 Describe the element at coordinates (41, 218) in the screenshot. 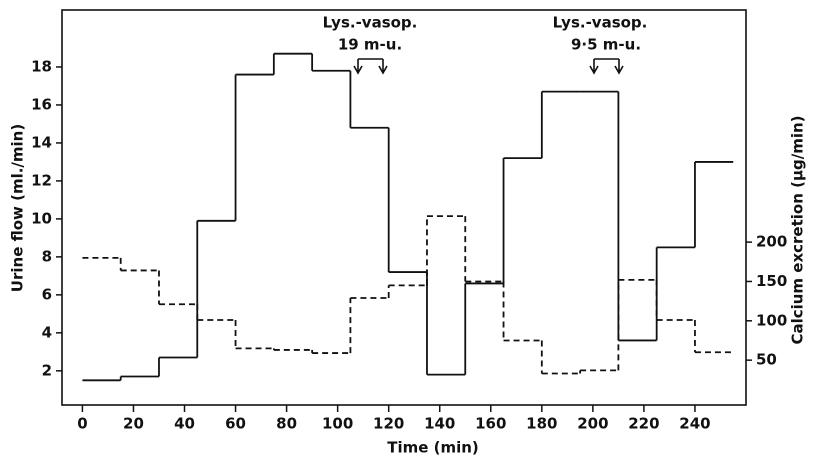

I see `y-tick-label: 10` at that location.